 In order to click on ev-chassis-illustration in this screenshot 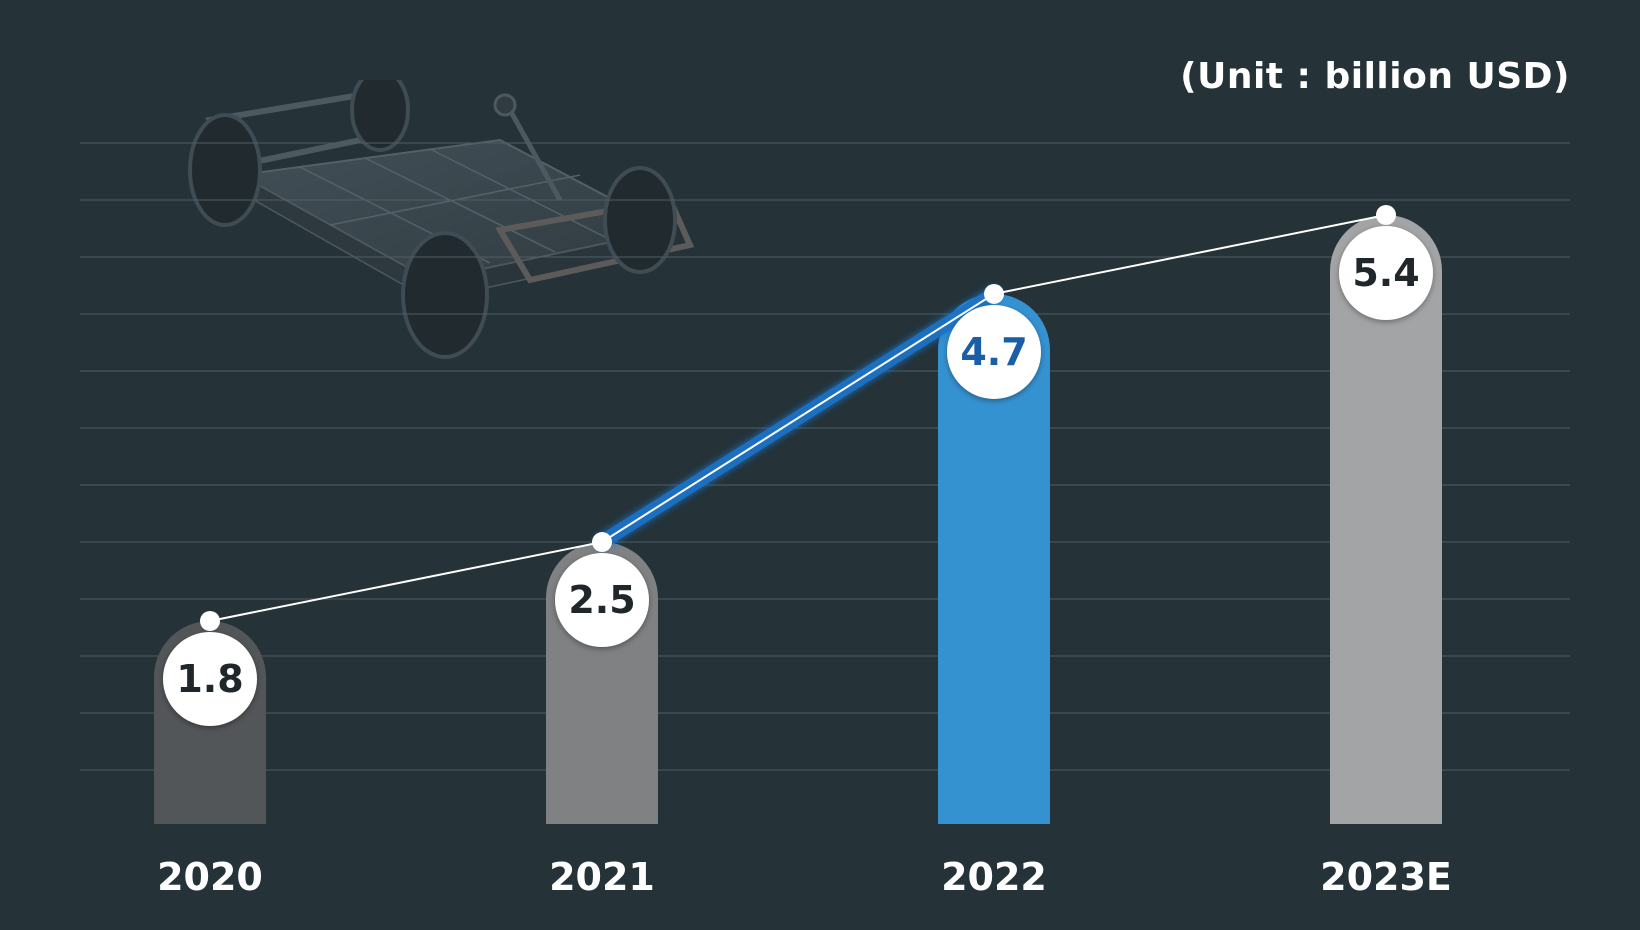, I will do `click(450, 219)`.